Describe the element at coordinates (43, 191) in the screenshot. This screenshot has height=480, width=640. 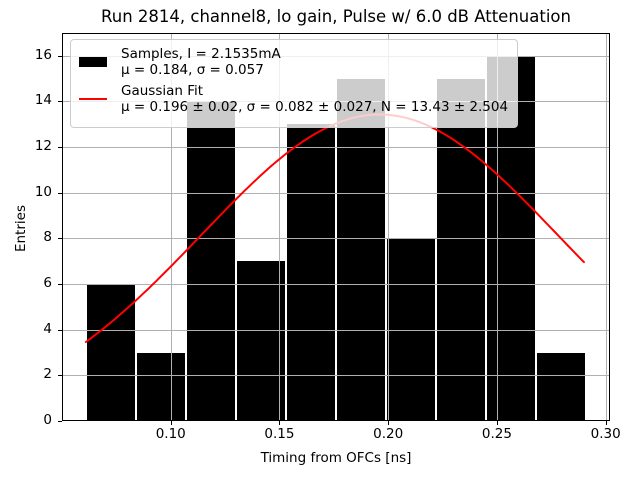
I see `y-tick-label: 10` at that location.